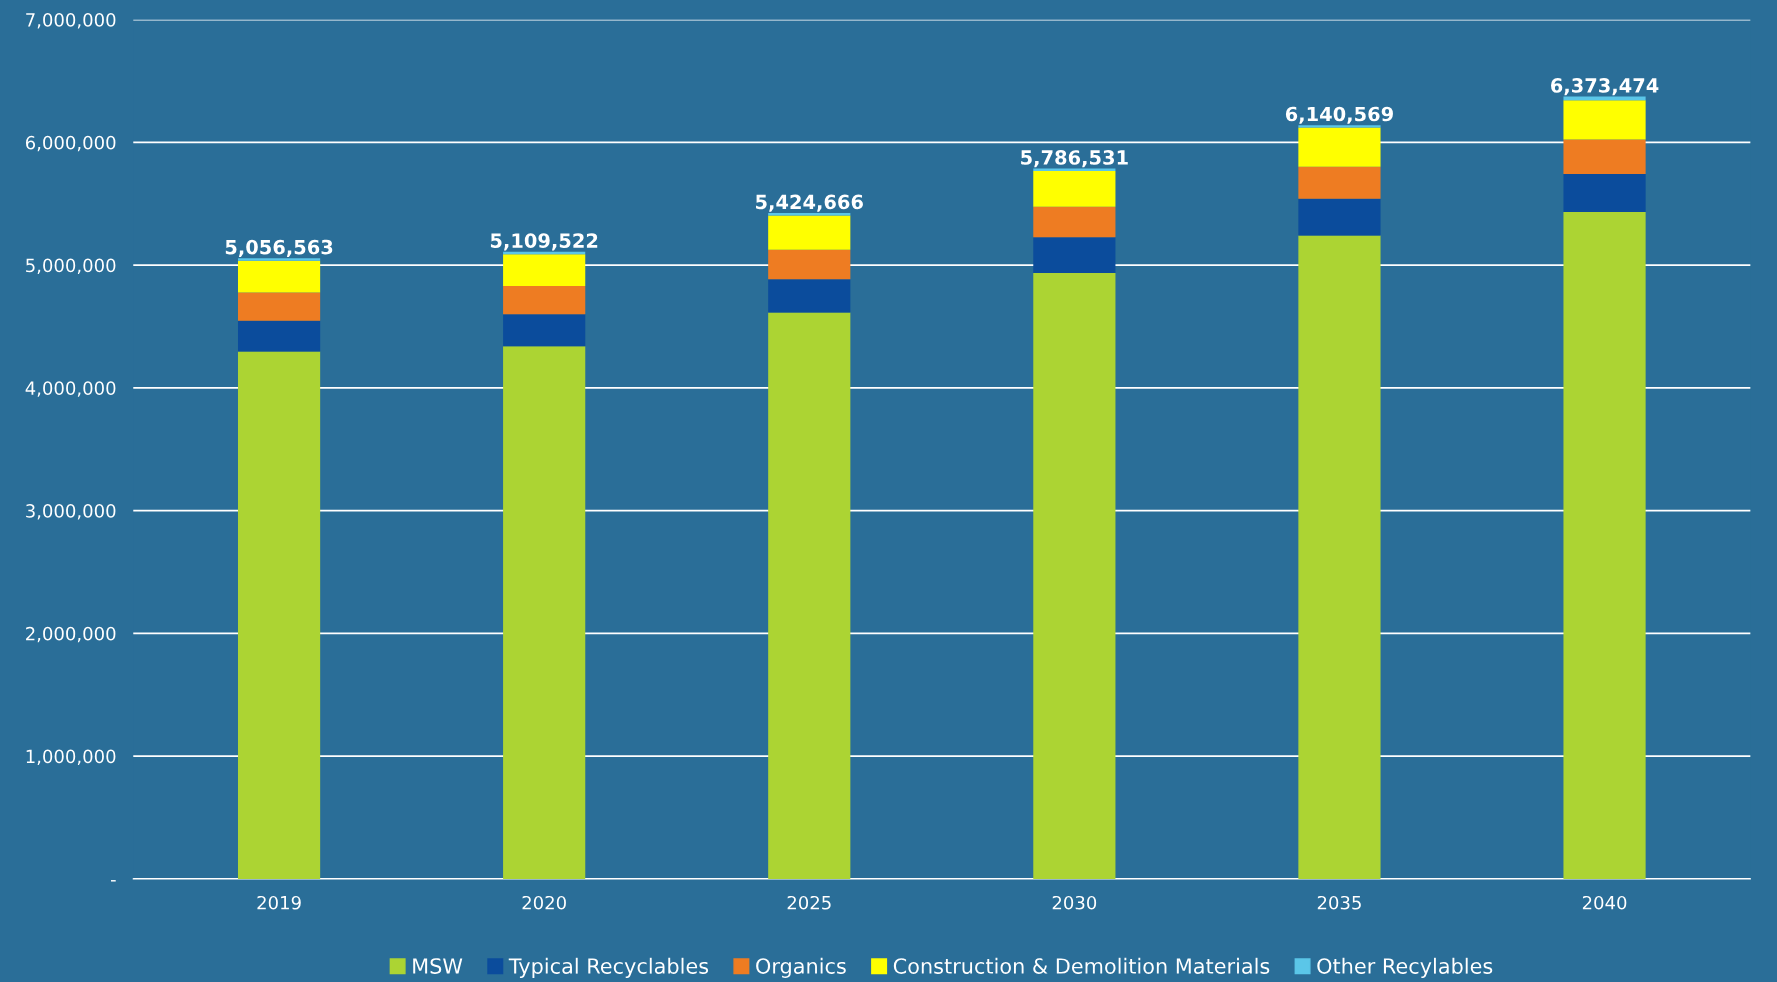 The height and width of the screenshot is (982, 1777). Describe the element at coordinates (71, 21) in the screenshot. I see `y-tick-label: 7,000,000` at that location.